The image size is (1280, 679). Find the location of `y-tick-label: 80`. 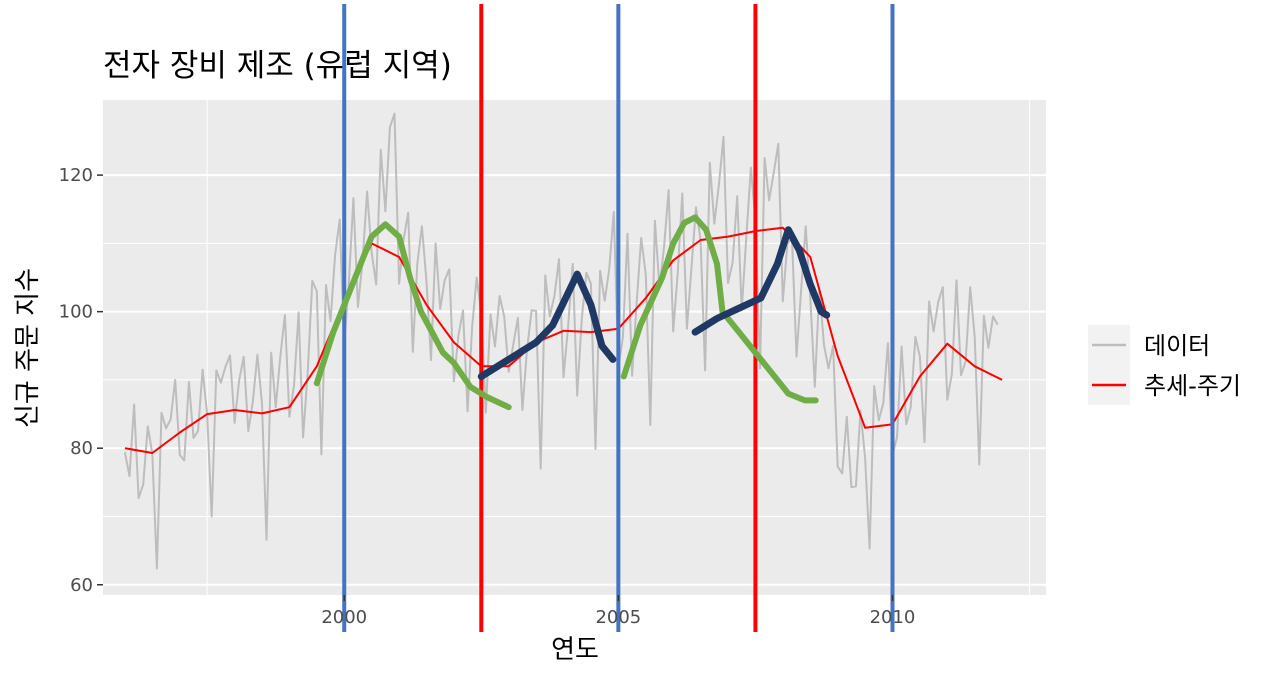

y-tick-label: 80 is located at coordinates (81, 448).